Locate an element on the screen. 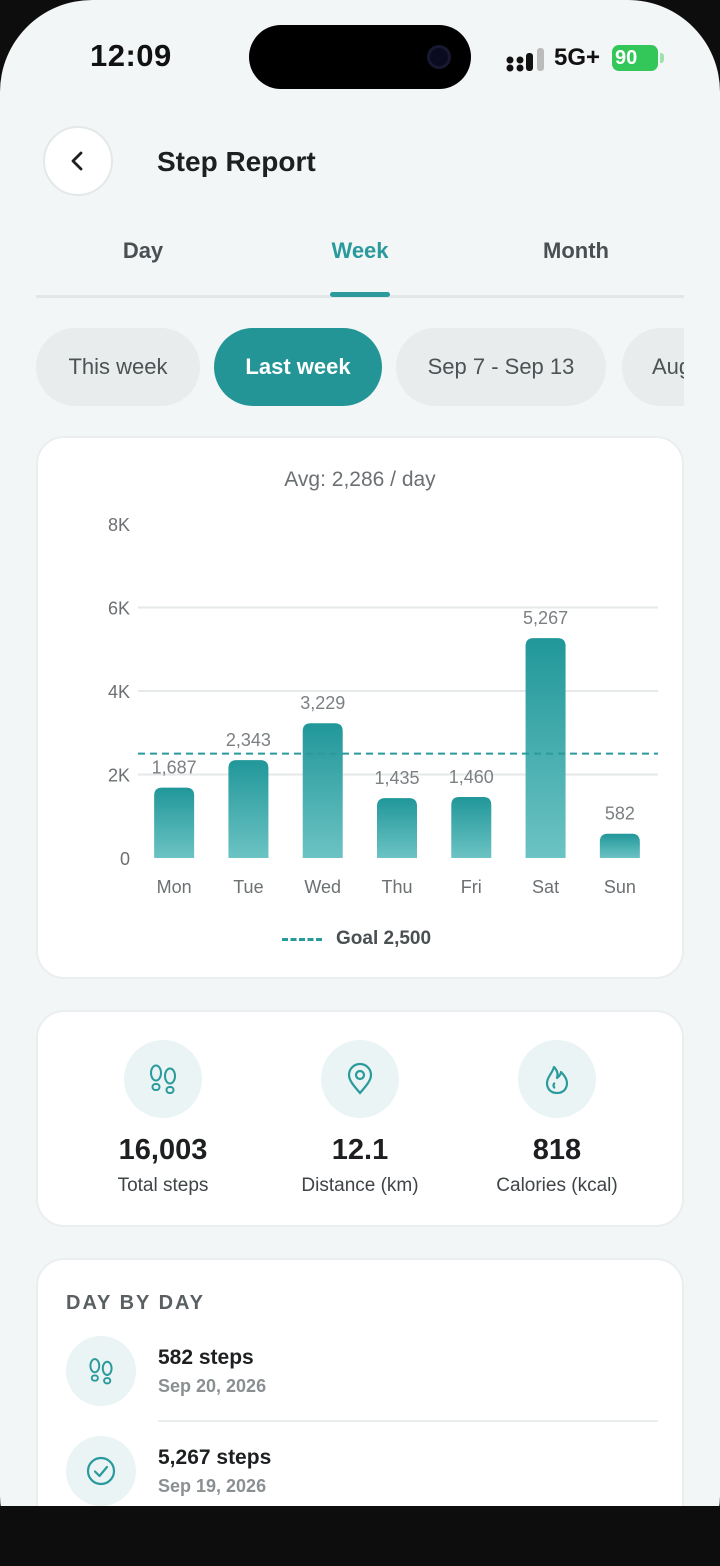 This screenshot has width=720, height=1566. stat-value: 16,003 is located at coordinates (163, 1150).